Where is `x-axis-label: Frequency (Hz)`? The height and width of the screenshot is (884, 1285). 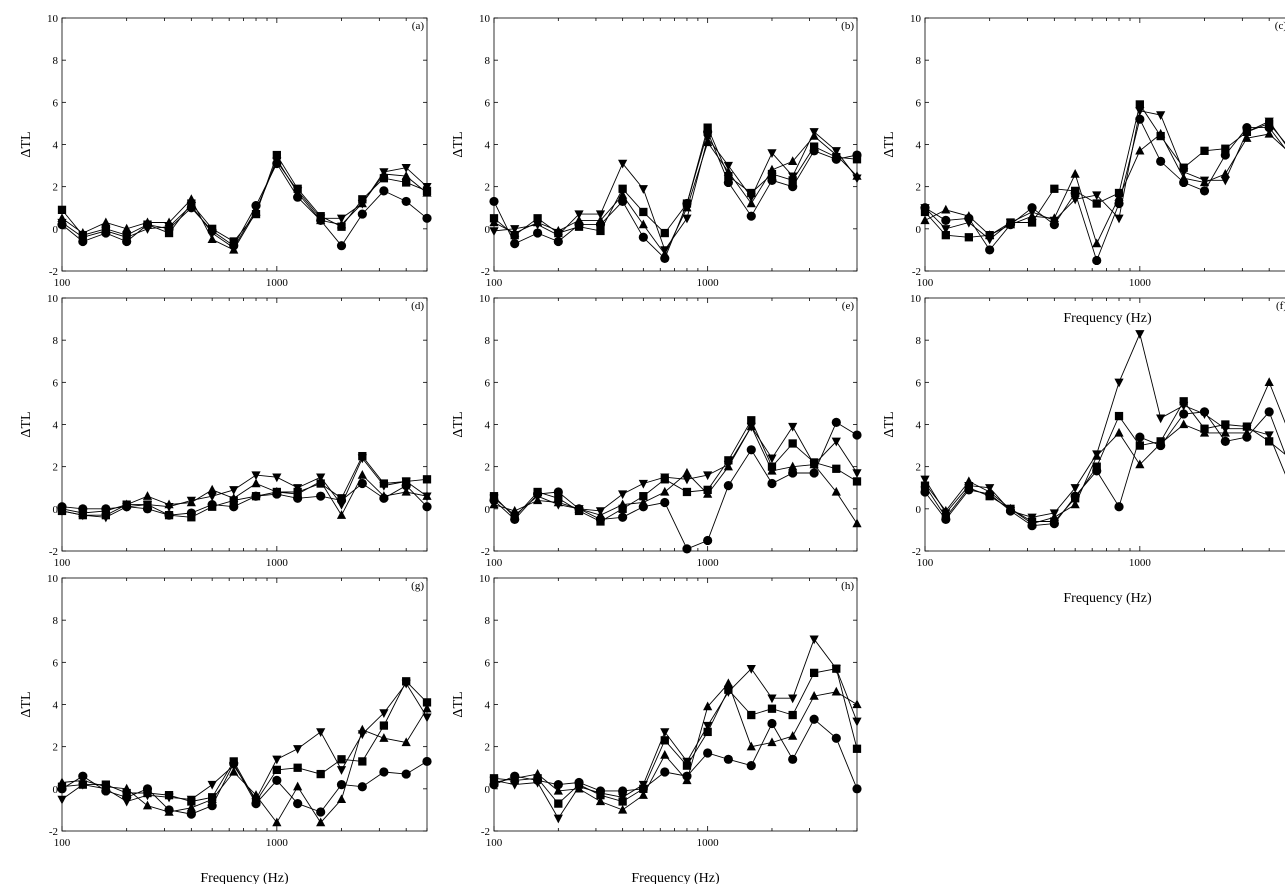
x-axis-label: Frequency (Hz) is located at coordinates (1107, 318).